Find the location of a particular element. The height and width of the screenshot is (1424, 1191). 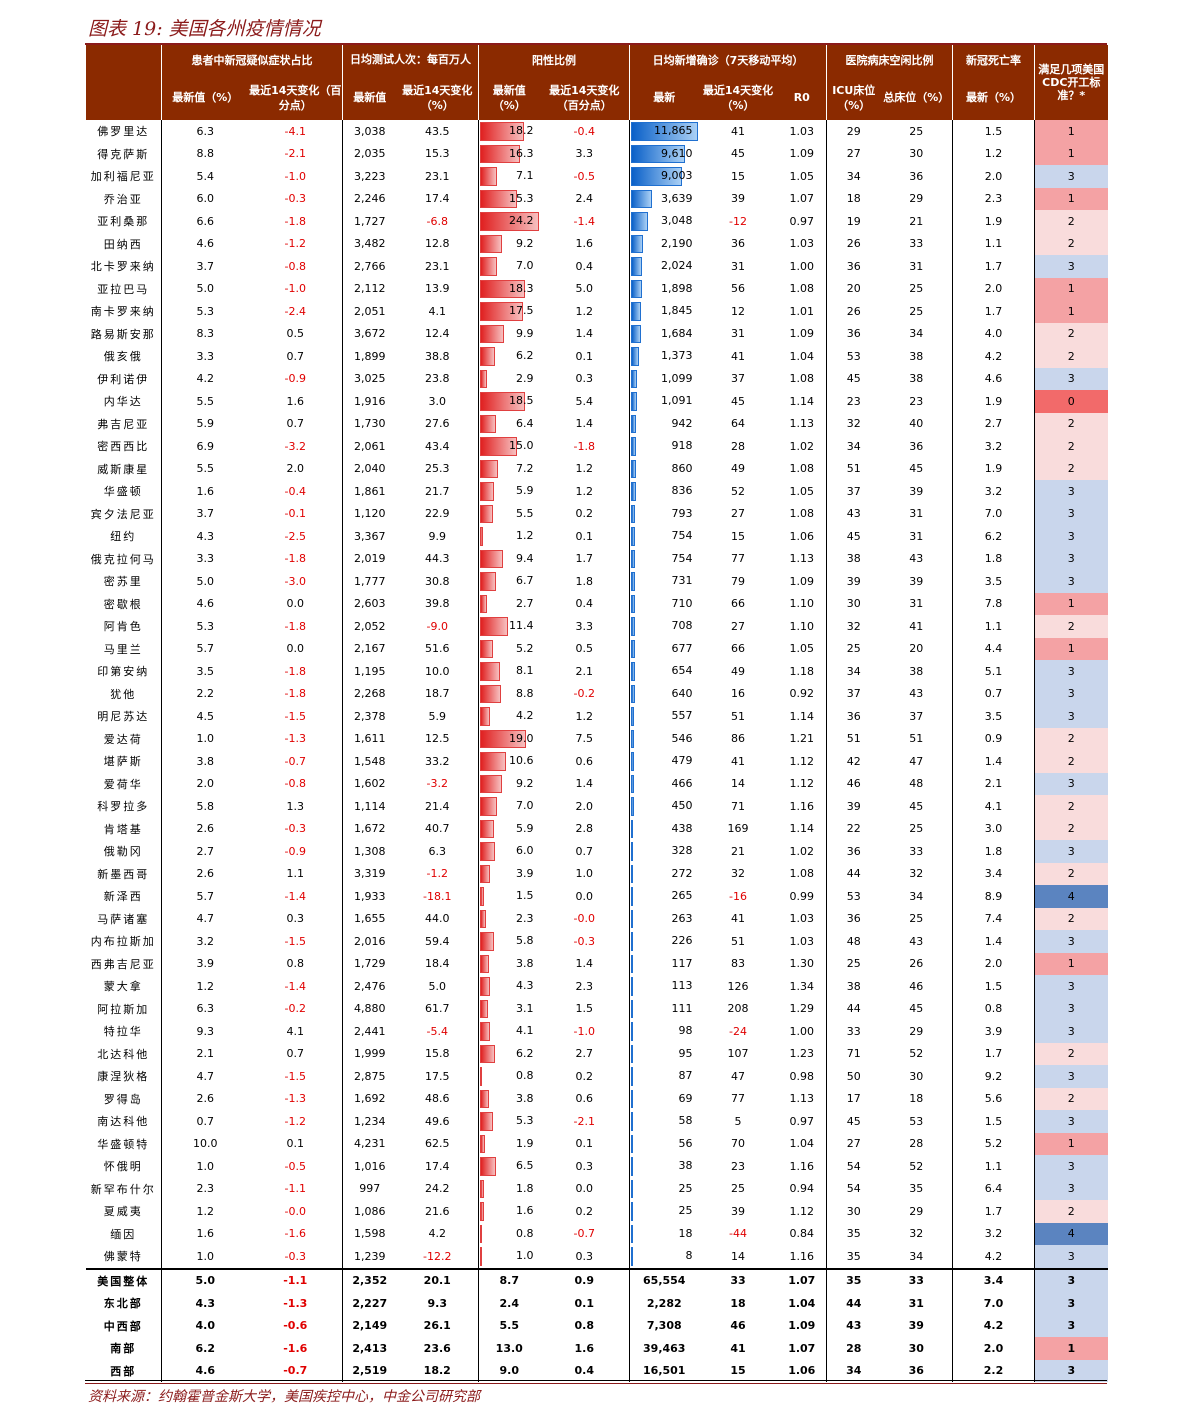

r0-cell: 1.07 is located at coordinates (802, 1348).